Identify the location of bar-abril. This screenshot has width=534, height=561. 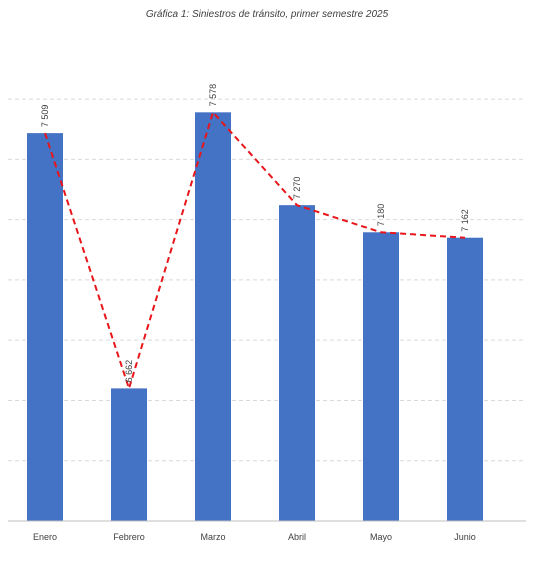
(297, 363).